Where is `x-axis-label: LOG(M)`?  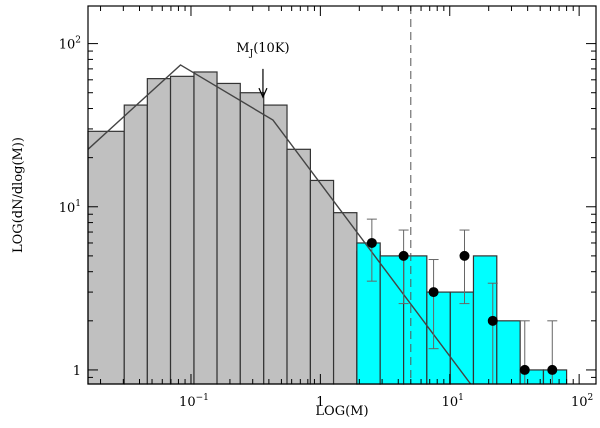
x-axis-label: LOG(M) is located at coordinates (341, 411).